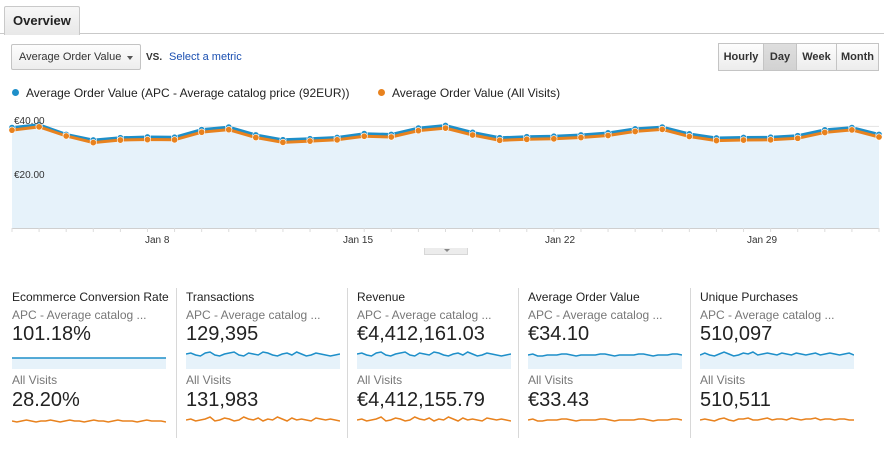 This screenshot has height=452, width=884. What do you see at coordinates (51, 334) in the screenshot?
I see `scorecard-seg1-value: 101.18%` at bounding box center [51, 334].